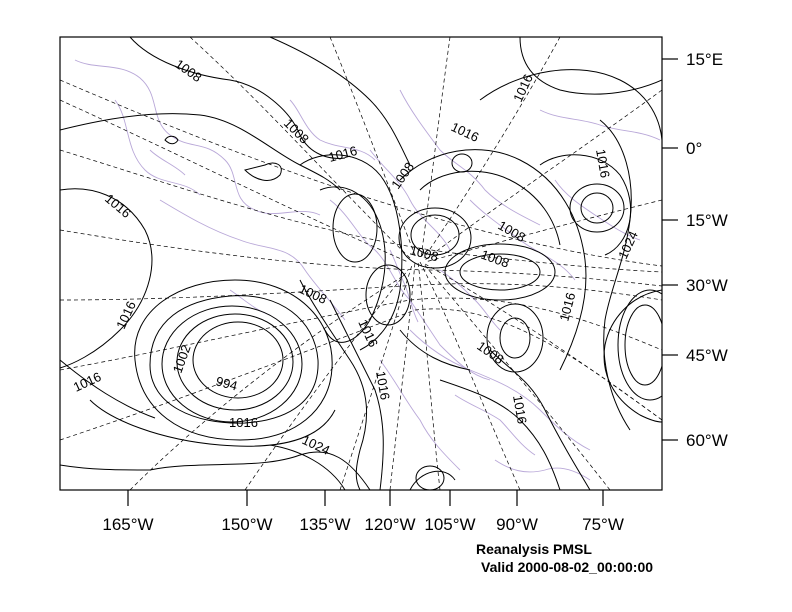  What do you see at coordinates (603, 524) in the screenshot?
I see `lon-label: 75°W` at bounding box center [603, 524].